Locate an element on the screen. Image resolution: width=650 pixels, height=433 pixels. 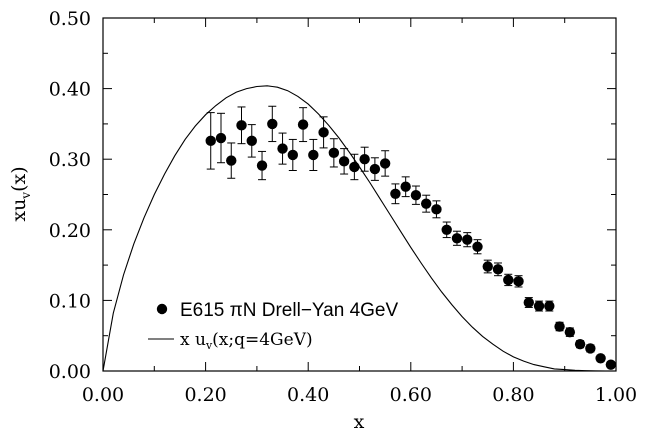
y-axis-title-sub: v is located at coordinates (26, 196).